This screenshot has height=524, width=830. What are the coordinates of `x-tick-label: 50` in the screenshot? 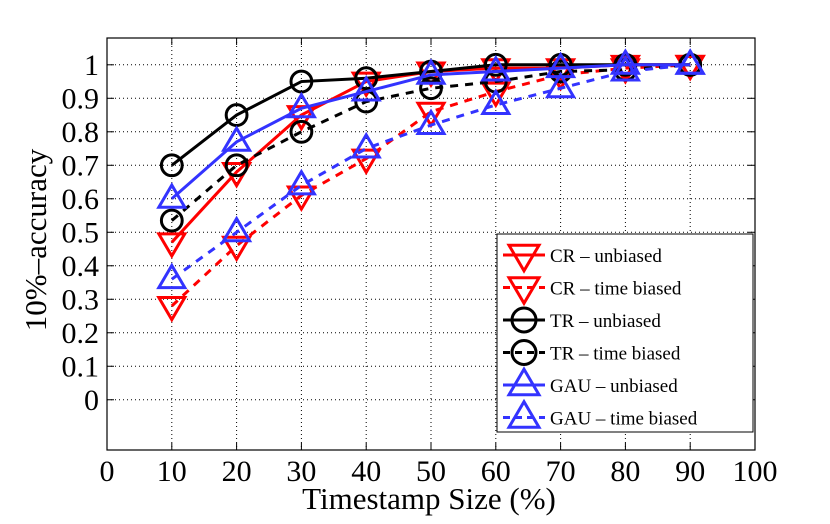 It's located at (431, 471).